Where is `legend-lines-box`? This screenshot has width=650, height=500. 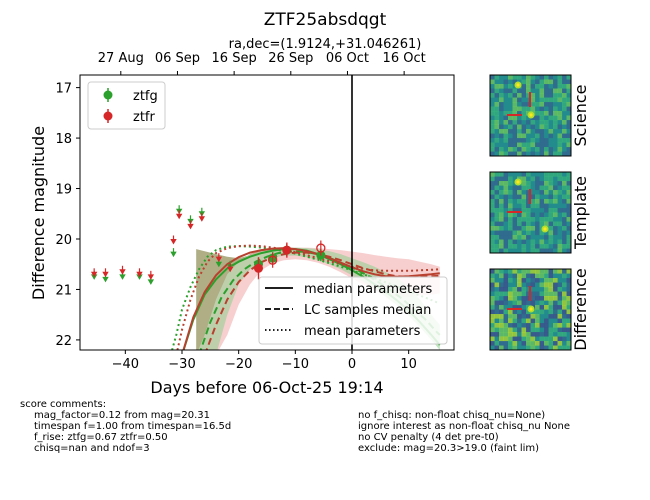 legend-lines-box is located at coordinates (353, 310).